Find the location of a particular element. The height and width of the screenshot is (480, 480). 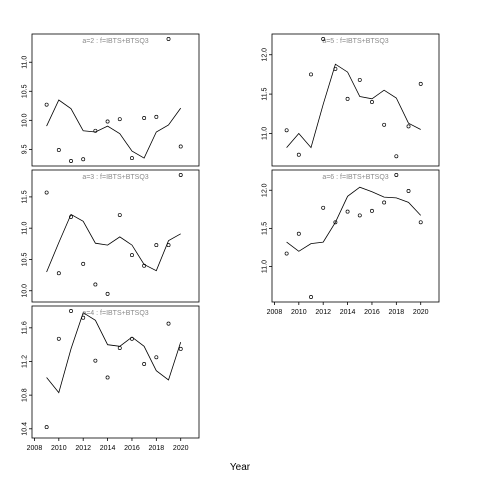

panel-5-xtick-label-2: 2012 is located at coordinates (323, 312).